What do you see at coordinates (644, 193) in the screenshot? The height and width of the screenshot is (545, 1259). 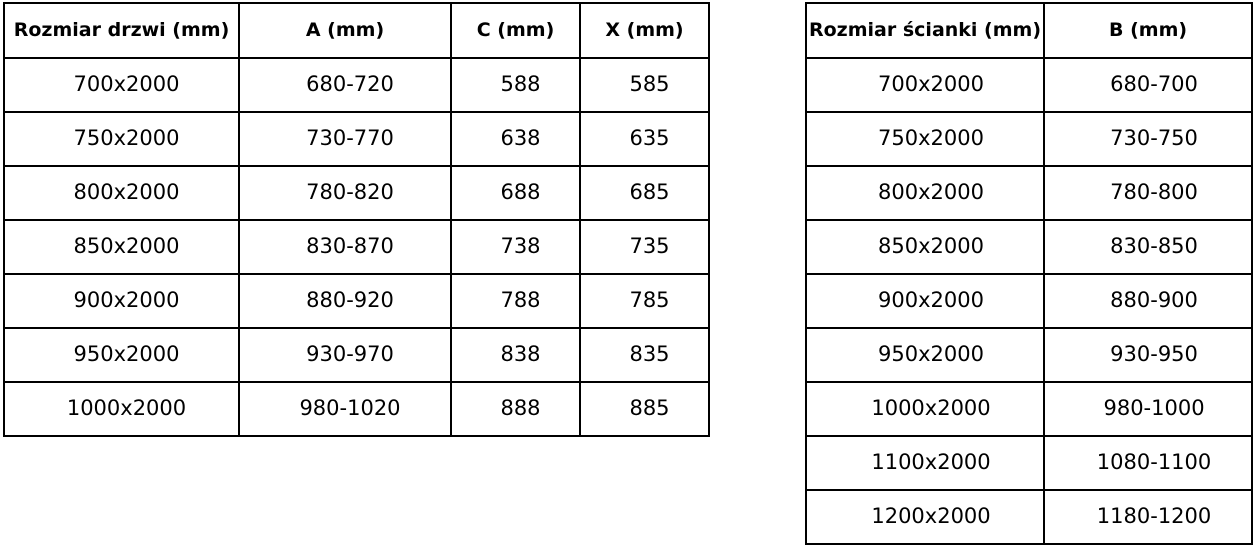 I see `cell-x: 685` at bounding box center [644, 193].